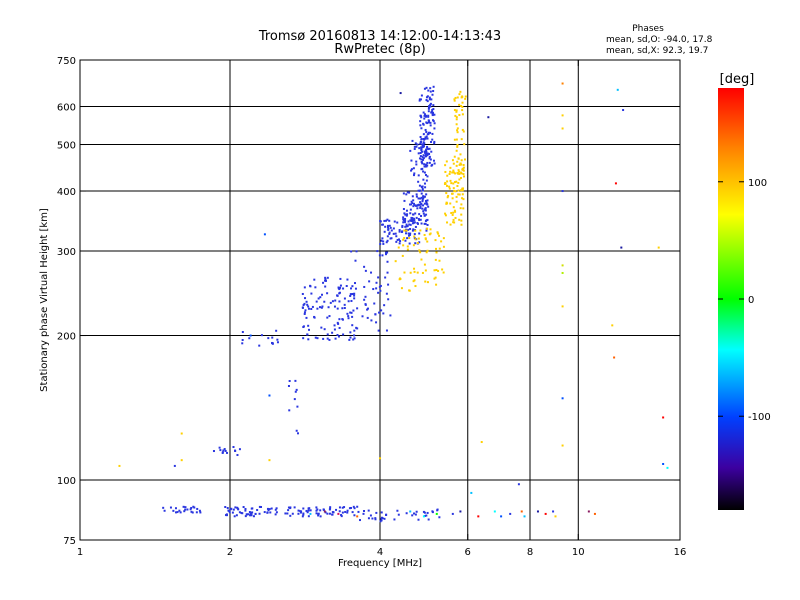  I want to click on y-axis-label: Stationary phase Virtual Height [km], so click(44, 300).